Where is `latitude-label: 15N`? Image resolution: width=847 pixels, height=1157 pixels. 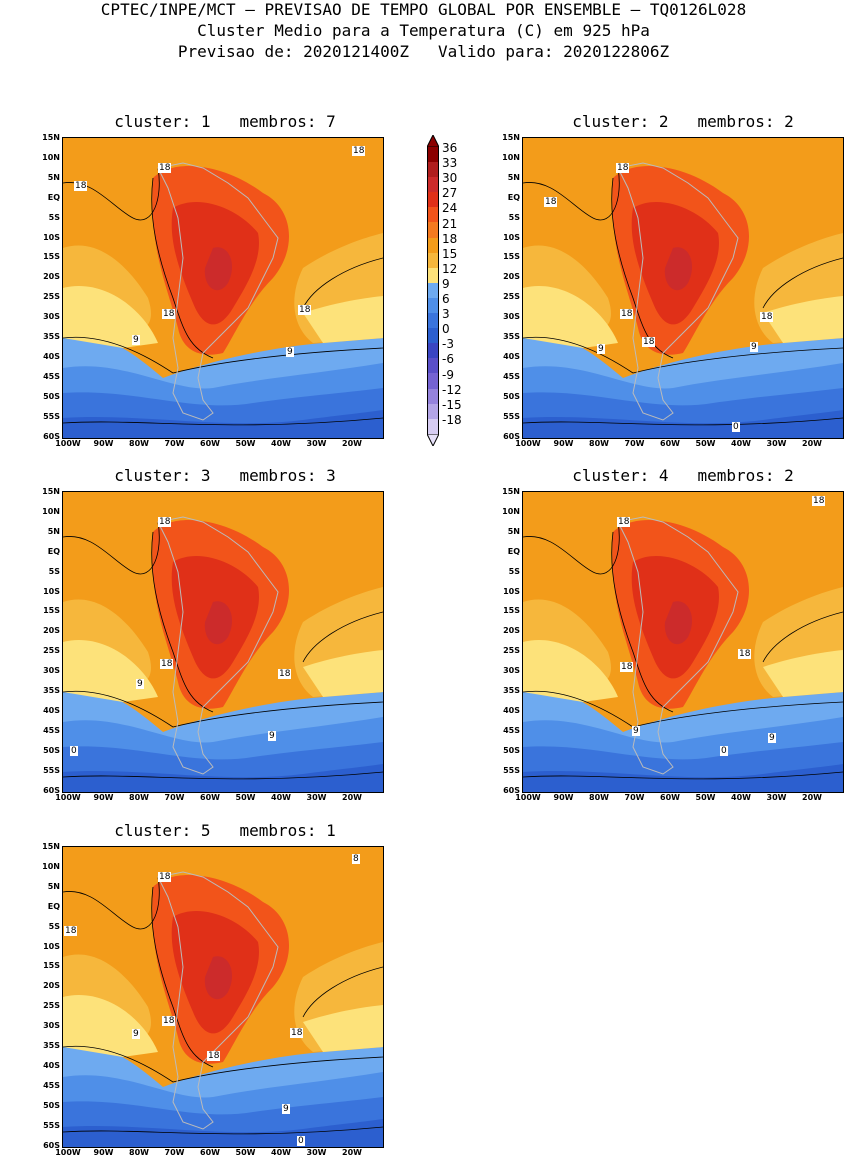 latitude-label: 15N is located at coordinates (511, 137).